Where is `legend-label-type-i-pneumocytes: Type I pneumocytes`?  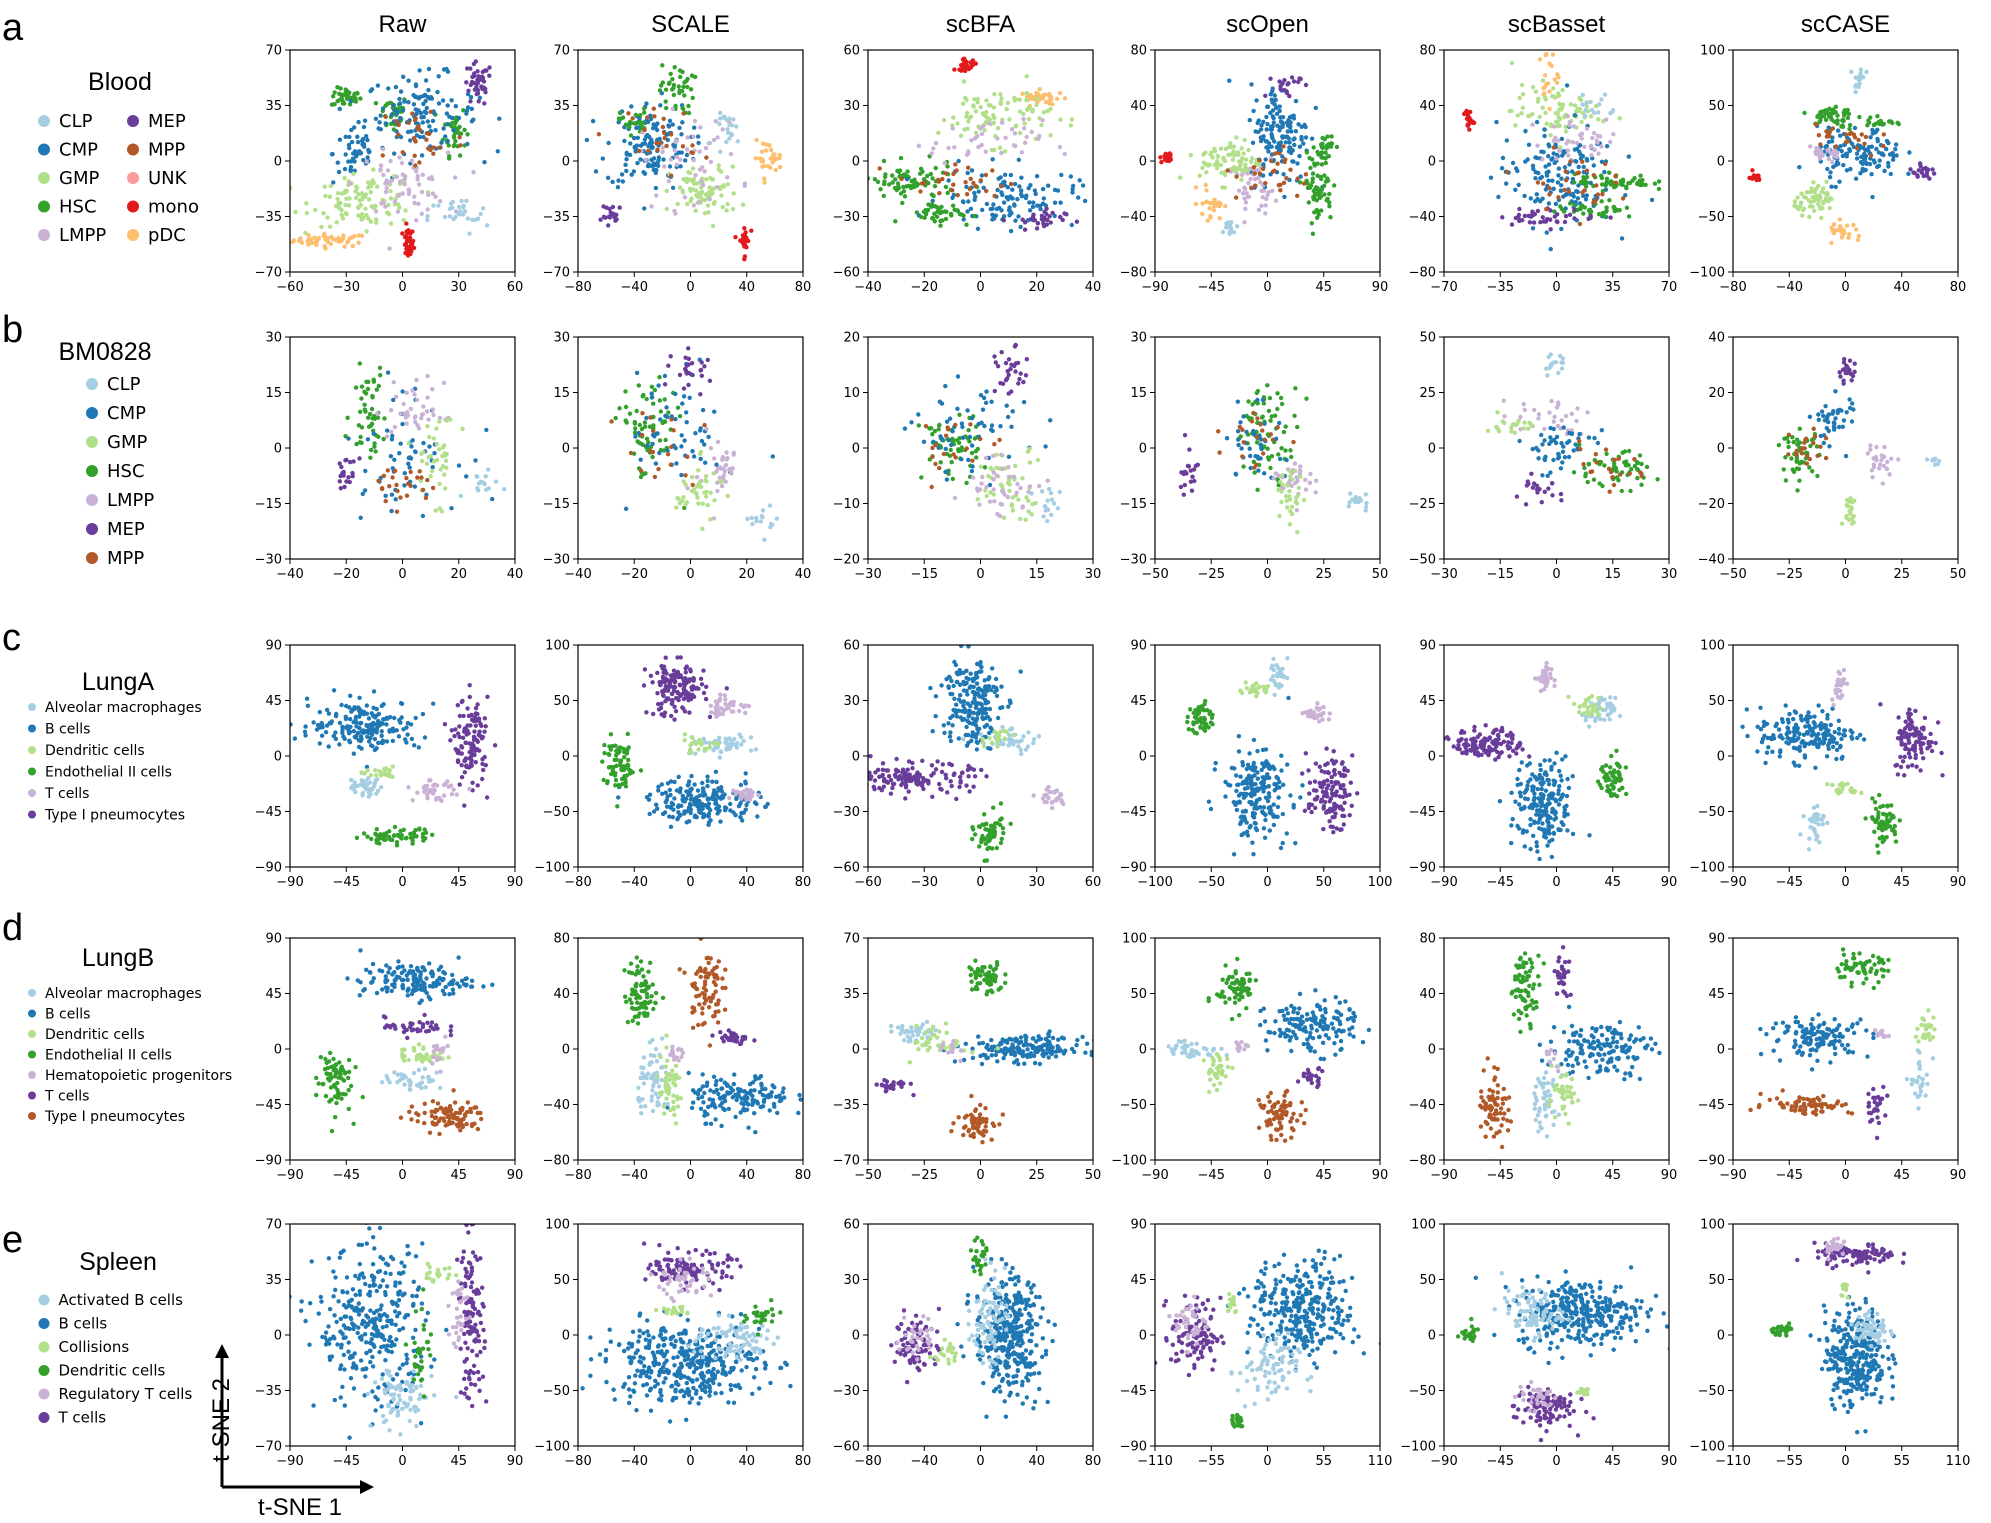 legend-label-type-i-pneumocytes: Type I pneumocytes is located at coordinates (114, 1117).